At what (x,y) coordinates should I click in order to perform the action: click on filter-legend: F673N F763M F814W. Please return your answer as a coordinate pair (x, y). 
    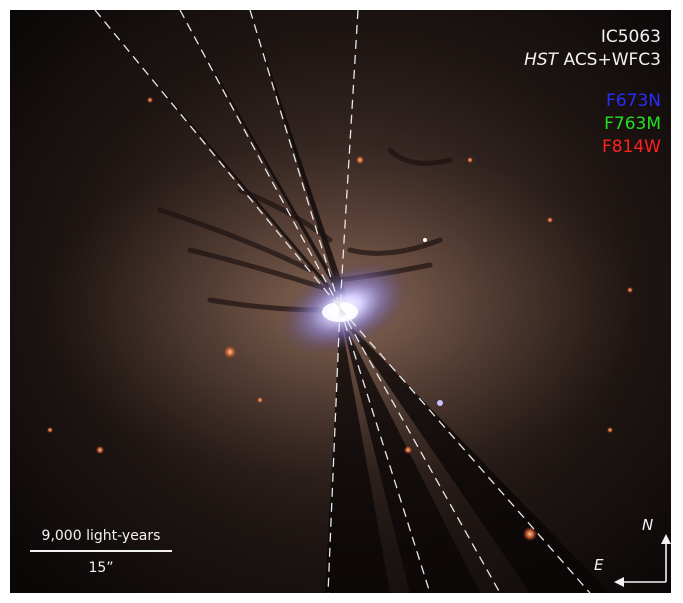
    Looking at the image, I should click on (631, 124).